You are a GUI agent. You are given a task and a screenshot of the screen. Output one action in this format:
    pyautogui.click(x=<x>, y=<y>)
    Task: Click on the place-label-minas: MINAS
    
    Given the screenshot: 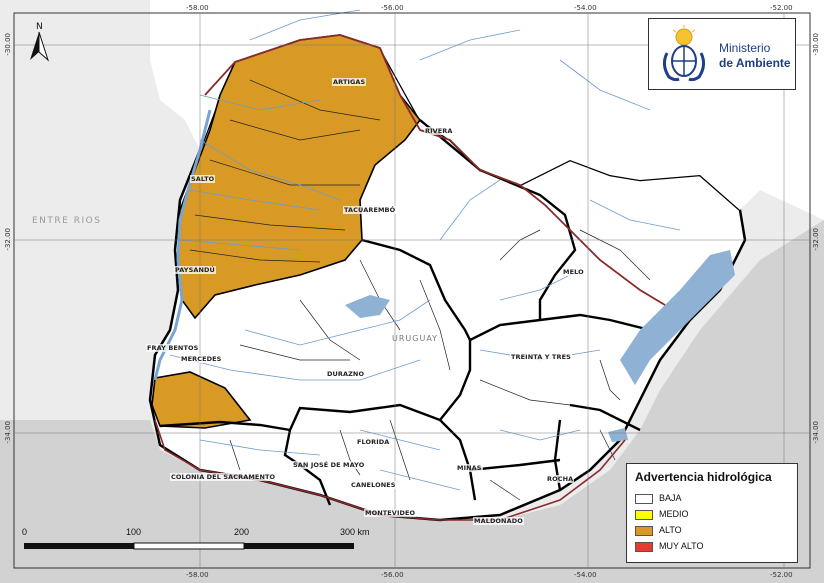 What is the action you would take?
    pyautogui.click(x=469, y=468)
    